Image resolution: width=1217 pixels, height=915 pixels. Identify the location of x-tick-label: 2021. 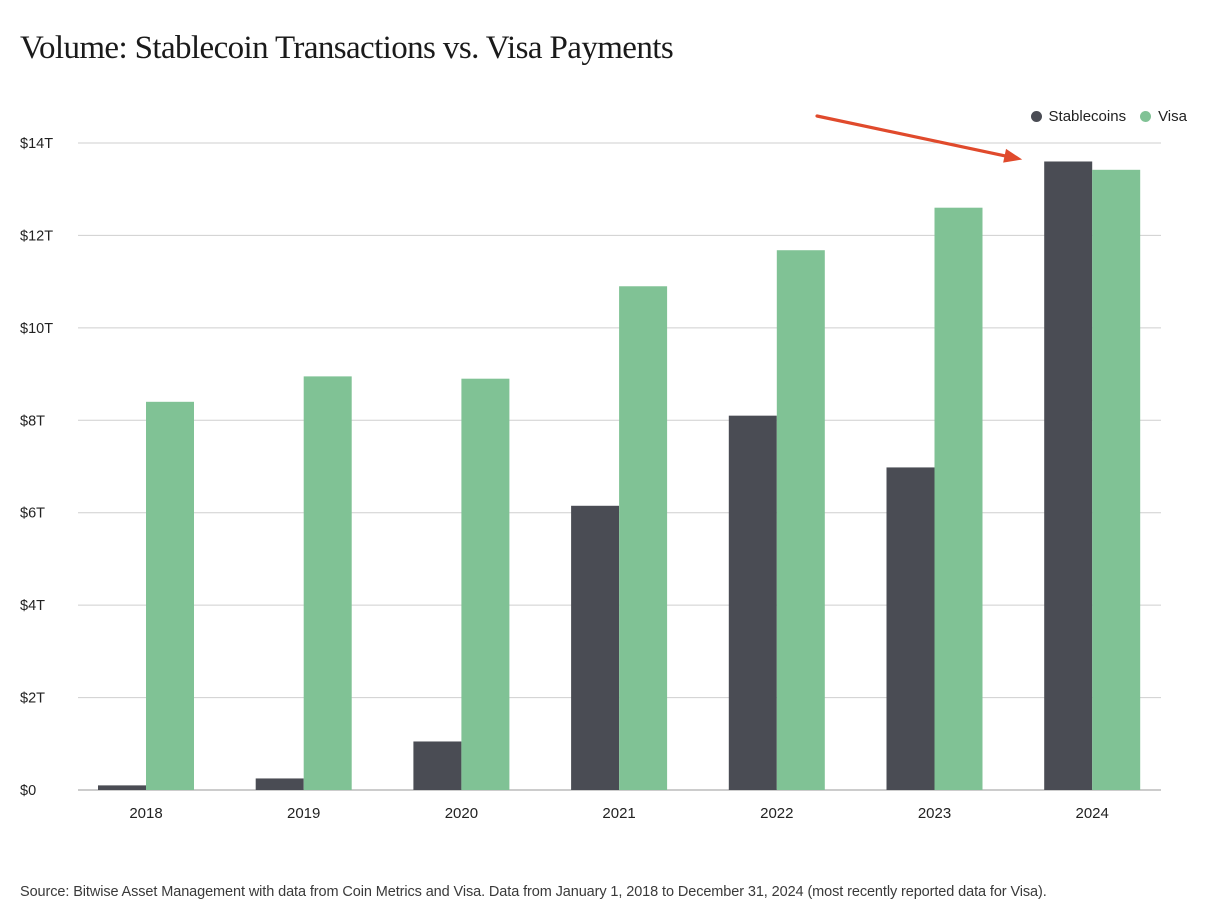
(618, 813).